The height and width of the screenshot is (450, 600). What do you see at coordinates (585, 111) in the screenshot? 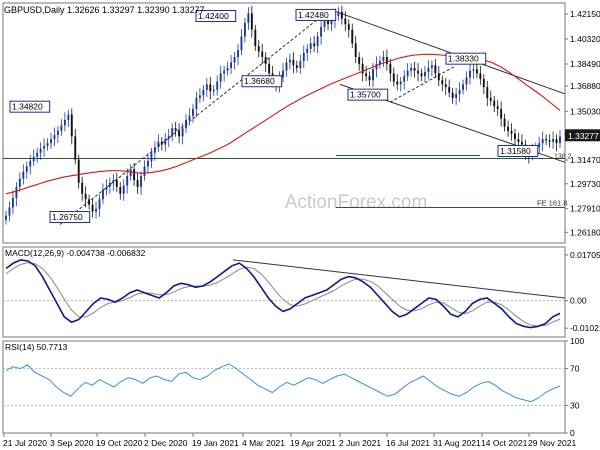
I see `price-tick-label: 1.35030` at bounding box center [585, 111].